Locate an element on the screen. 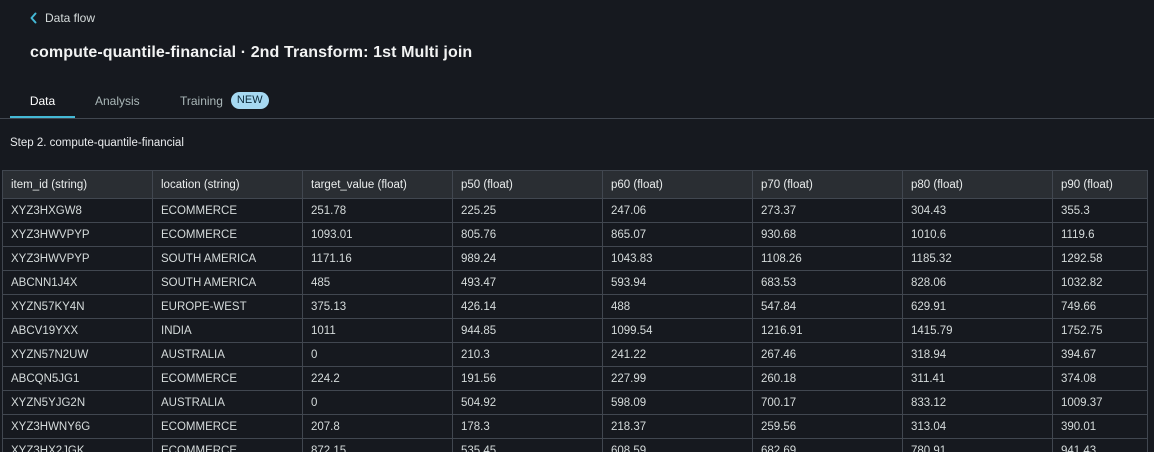 The image size is (1154, 452). tab-analysis: Analysis is located at coordinates (117, 100).